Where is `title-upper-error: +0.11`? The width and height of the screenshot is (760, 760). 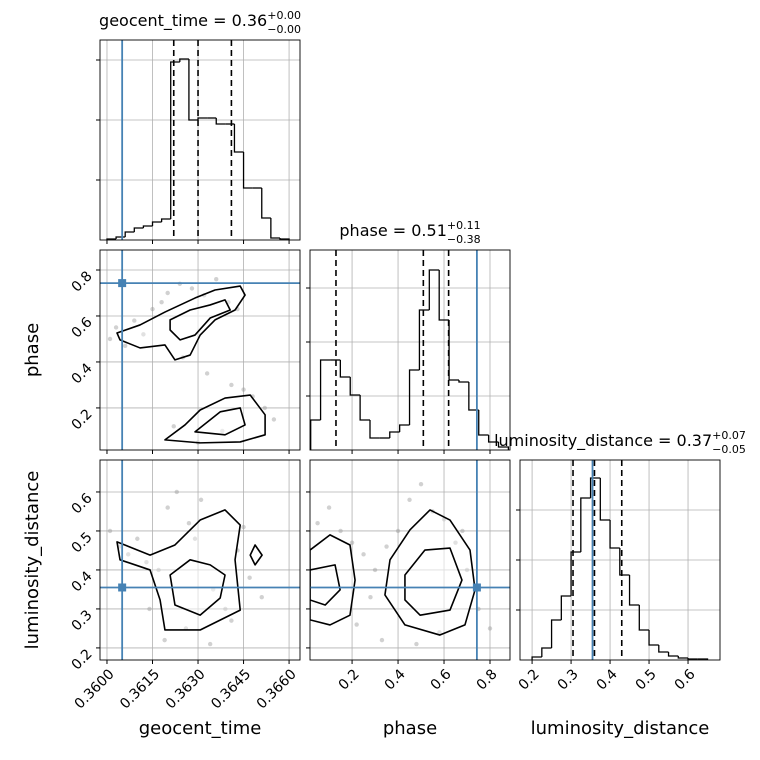 title-upper-error: +0.11 is located at coordinates (464, 225).